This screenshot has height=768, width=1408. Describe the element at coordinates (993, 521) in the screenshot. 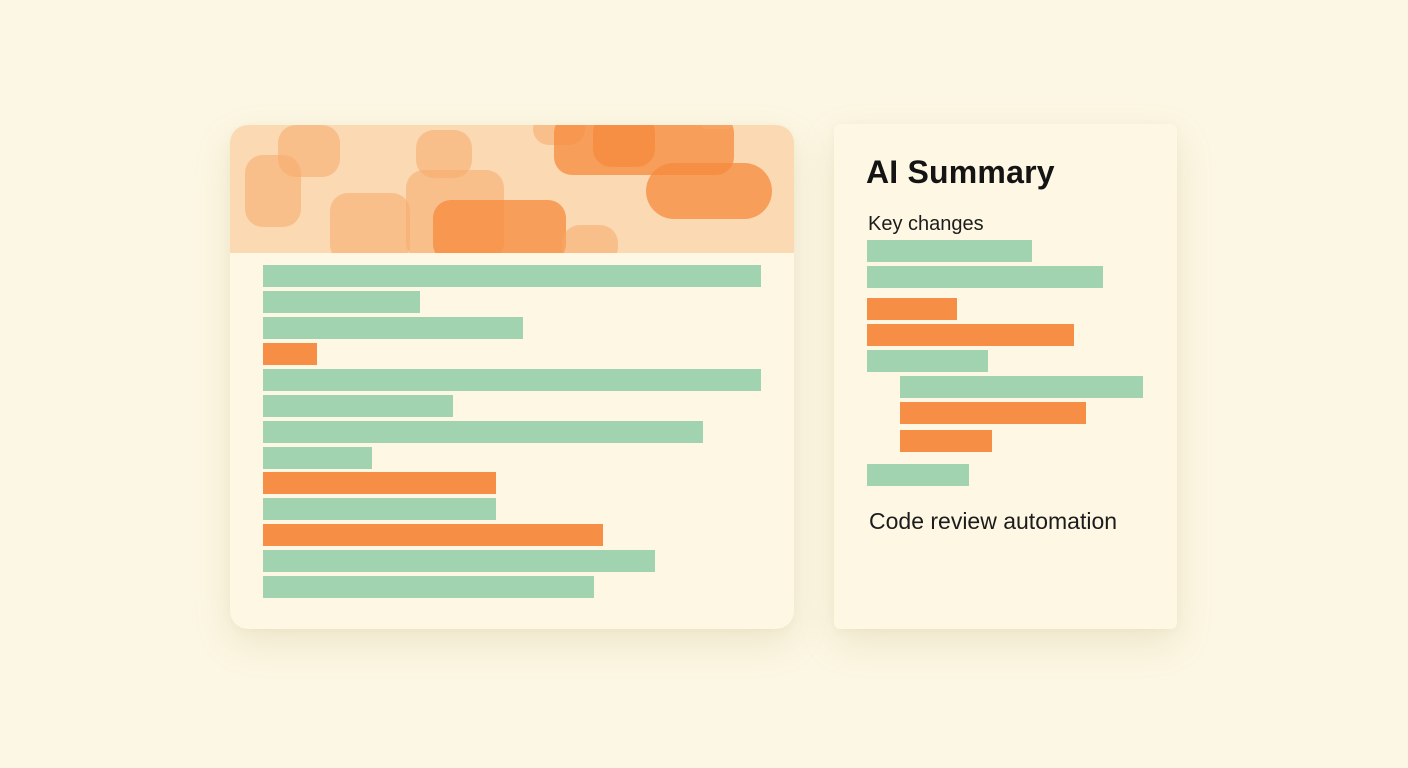

I see `summary-footer: Code review automation` at that location.